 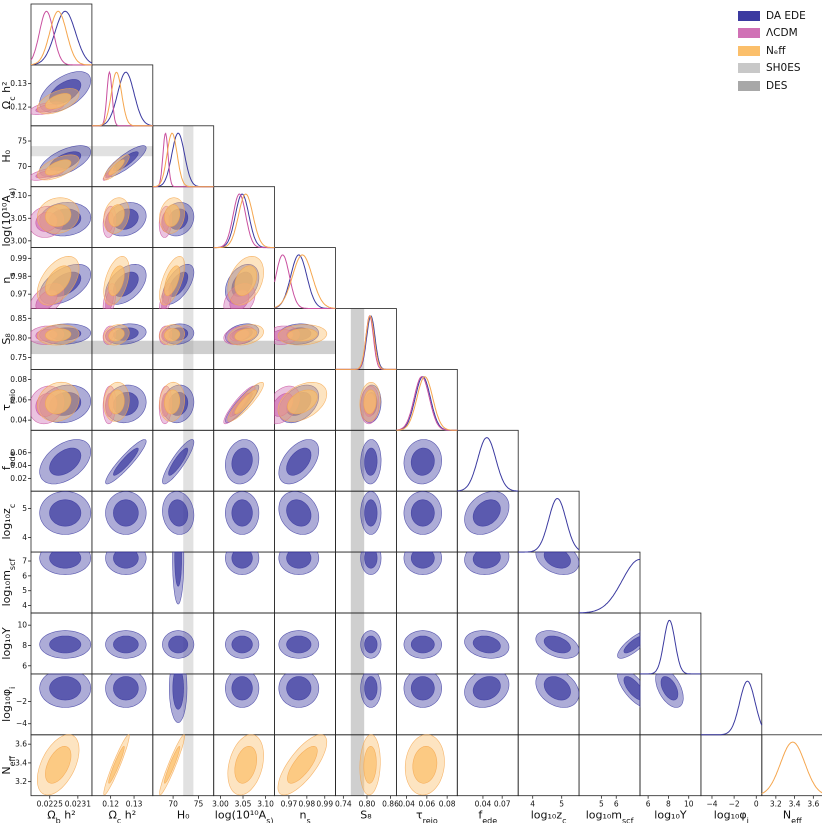 What do you see at coordinates (549, 816) in the screenshot?
I see `x-axis-label-log10zc: log₁₀zc` at bounding box center [549, 816].